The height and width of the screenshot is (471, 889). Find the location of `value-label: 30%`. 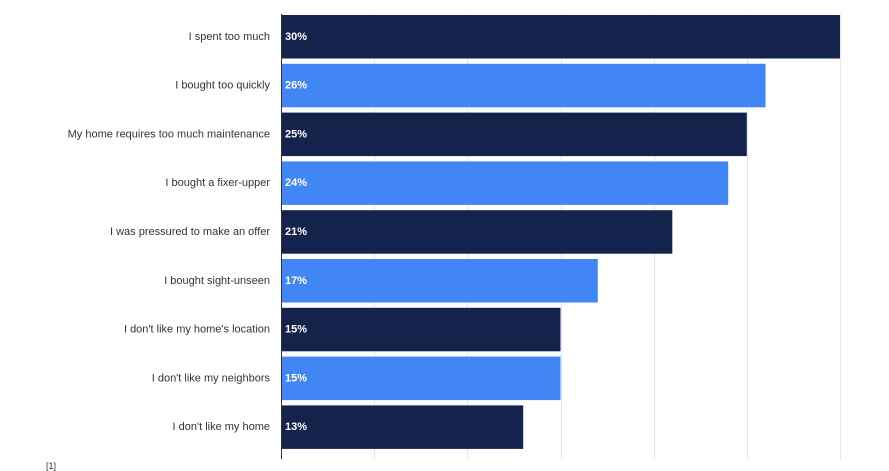

value-label: 30% is located at coordinates (296, 37).